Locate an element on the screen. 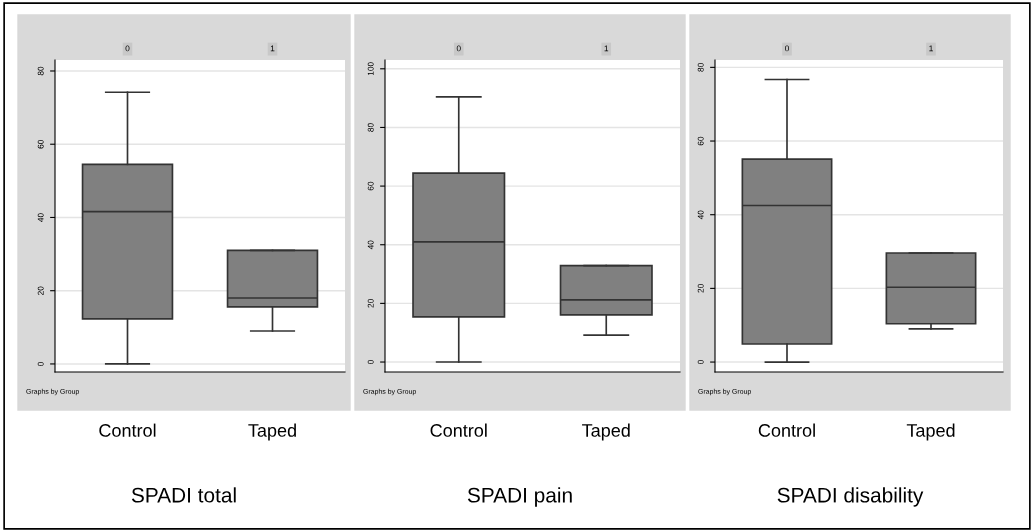 The height and width of the screenshot is (531, 1034). text: SPADI total is located at coordinates (183, 495).